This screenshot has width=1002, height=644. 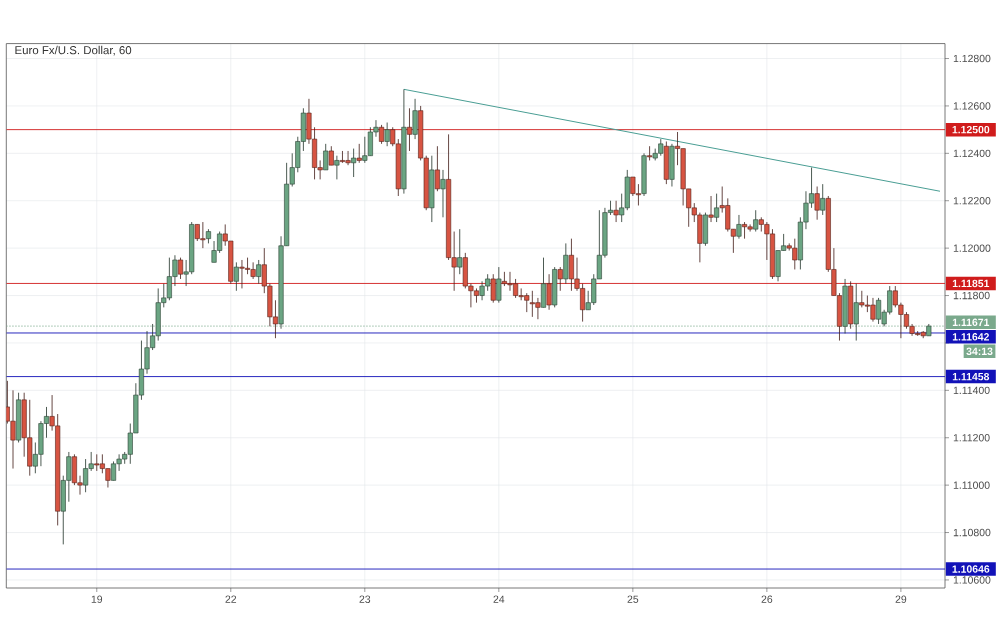 What do you see at coordinates (767, 599) in the screenshot?
I see `x-tick-label: 26` at bounding box center [767, 599].